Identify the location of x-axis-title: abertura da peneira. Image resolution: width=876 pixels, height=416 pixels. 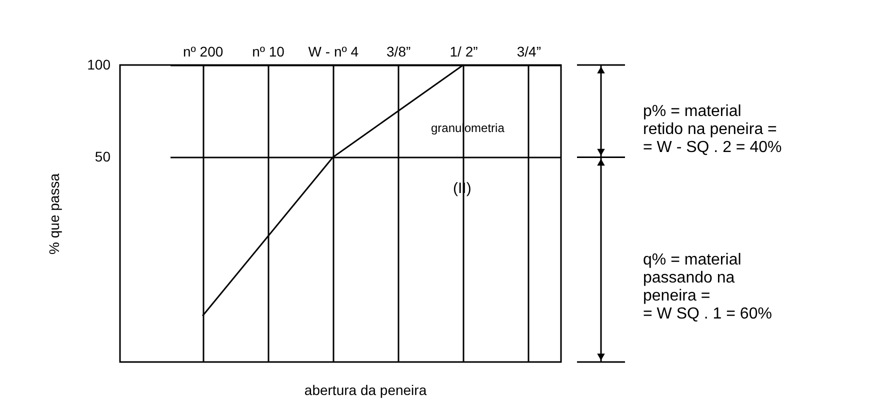
(365, 390).